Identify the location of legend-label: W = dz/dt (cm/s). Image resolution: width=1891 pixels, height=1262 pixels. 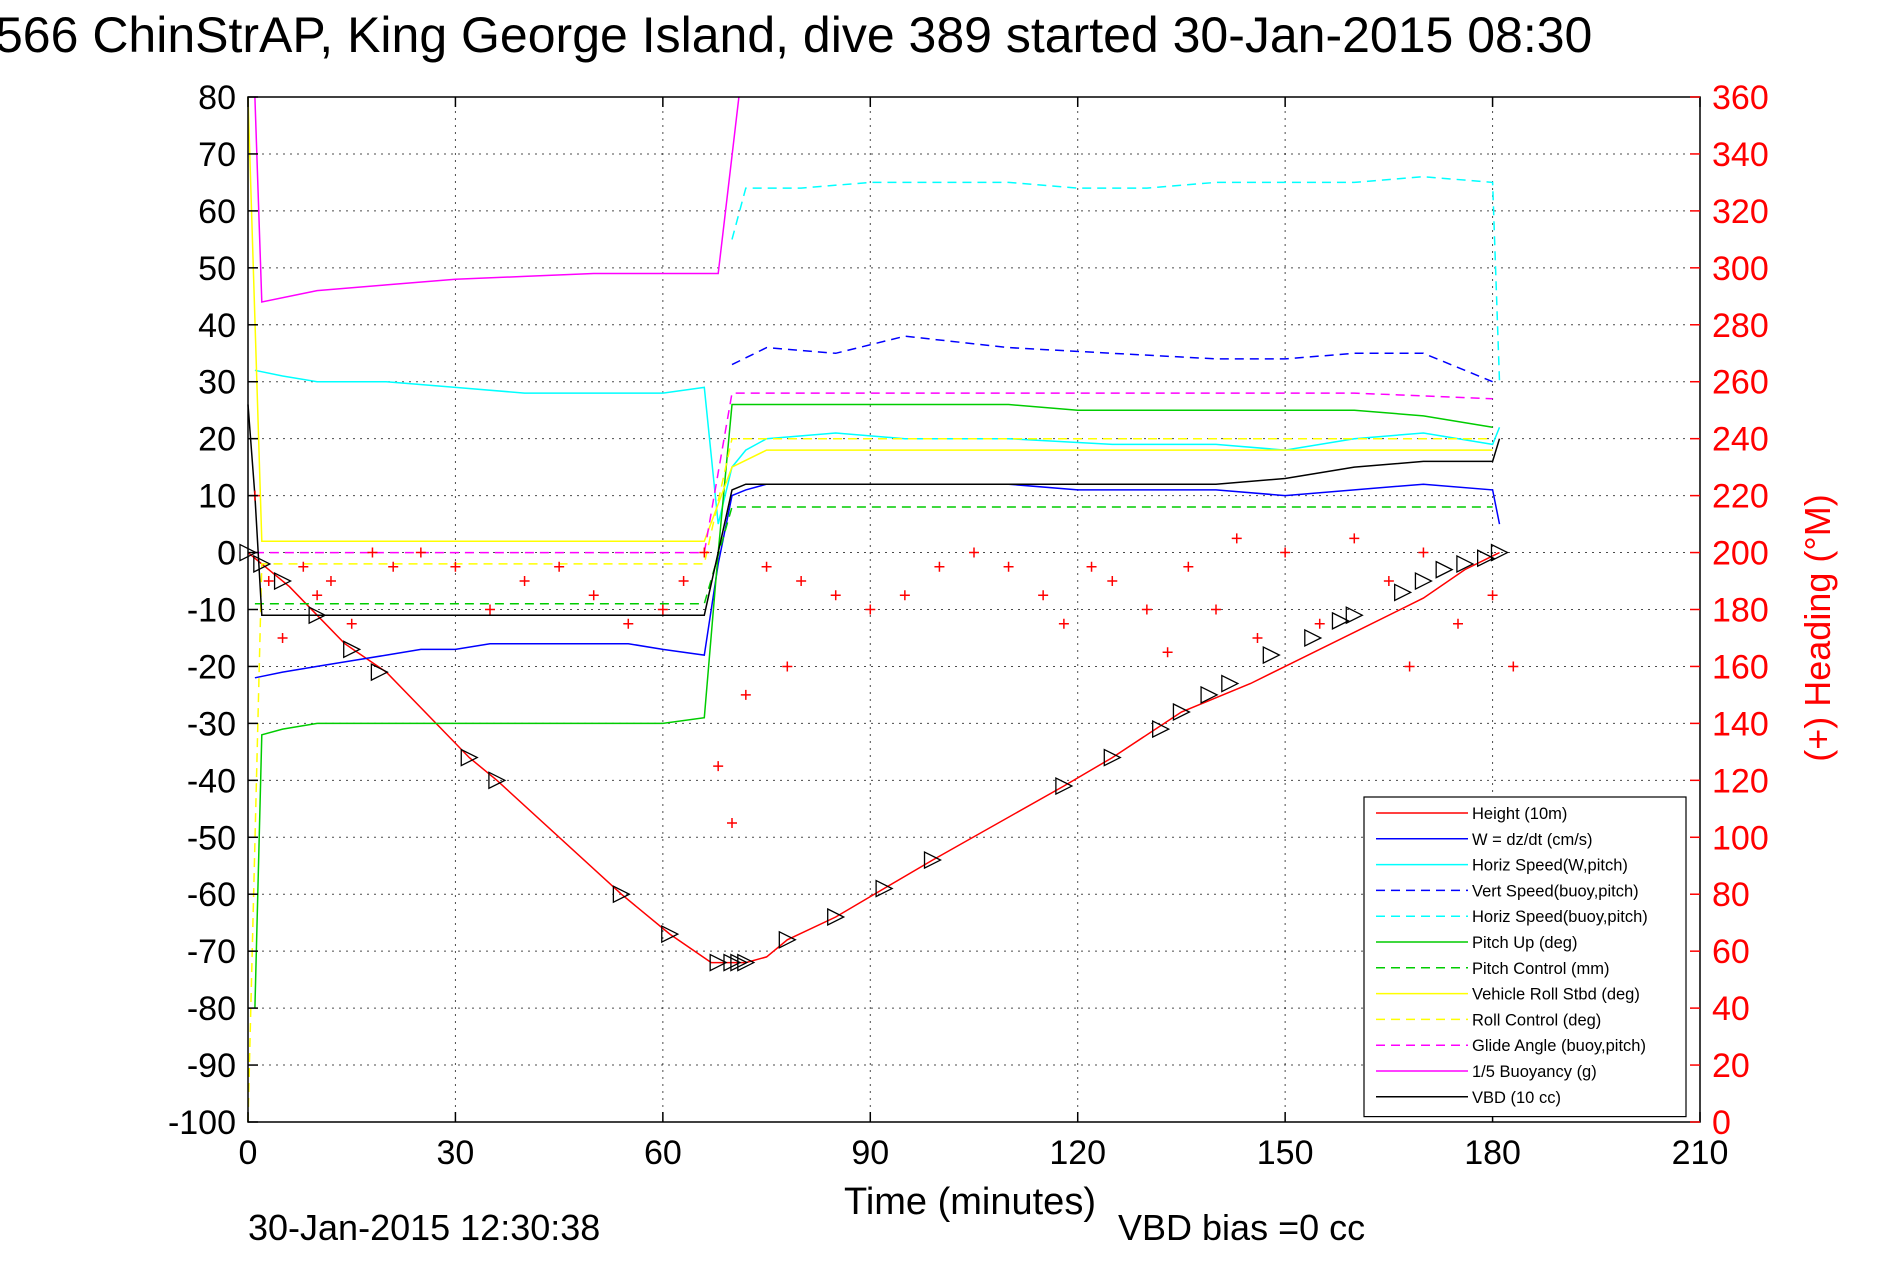
(1532, 840).